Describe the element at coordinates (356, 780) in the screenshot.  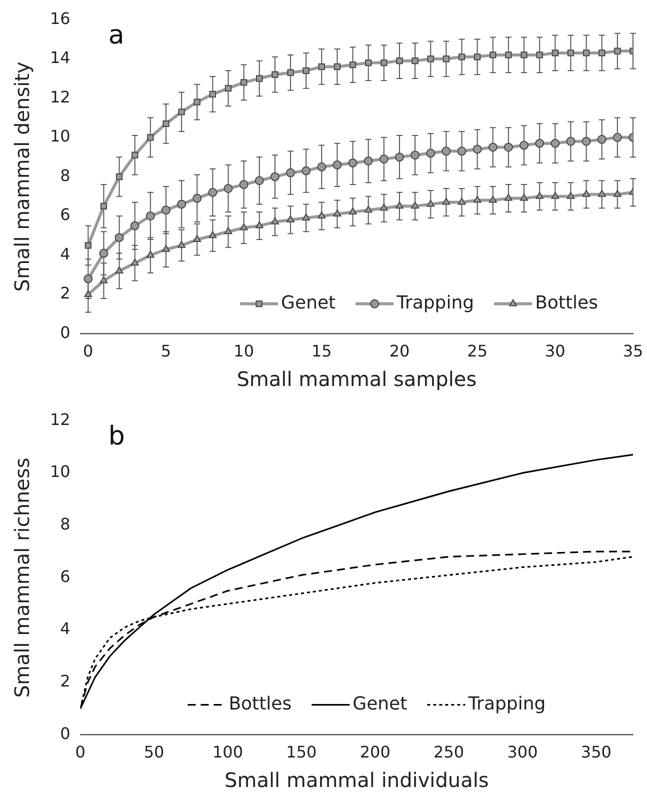
I see `x-axis-title: Small mammal individuals` at that location.